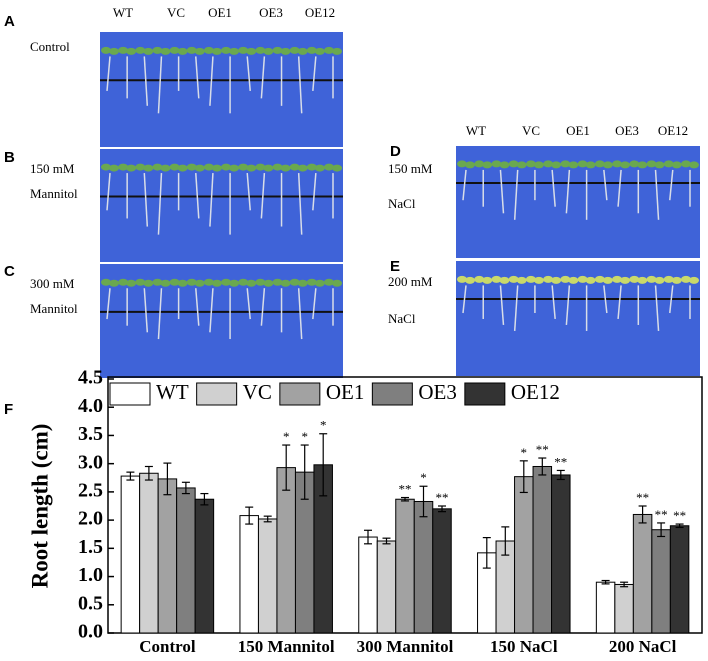  Describe the element at coordinates (54, 308) in the screenshot. I see `panel-condition: Mannitol` at that location.